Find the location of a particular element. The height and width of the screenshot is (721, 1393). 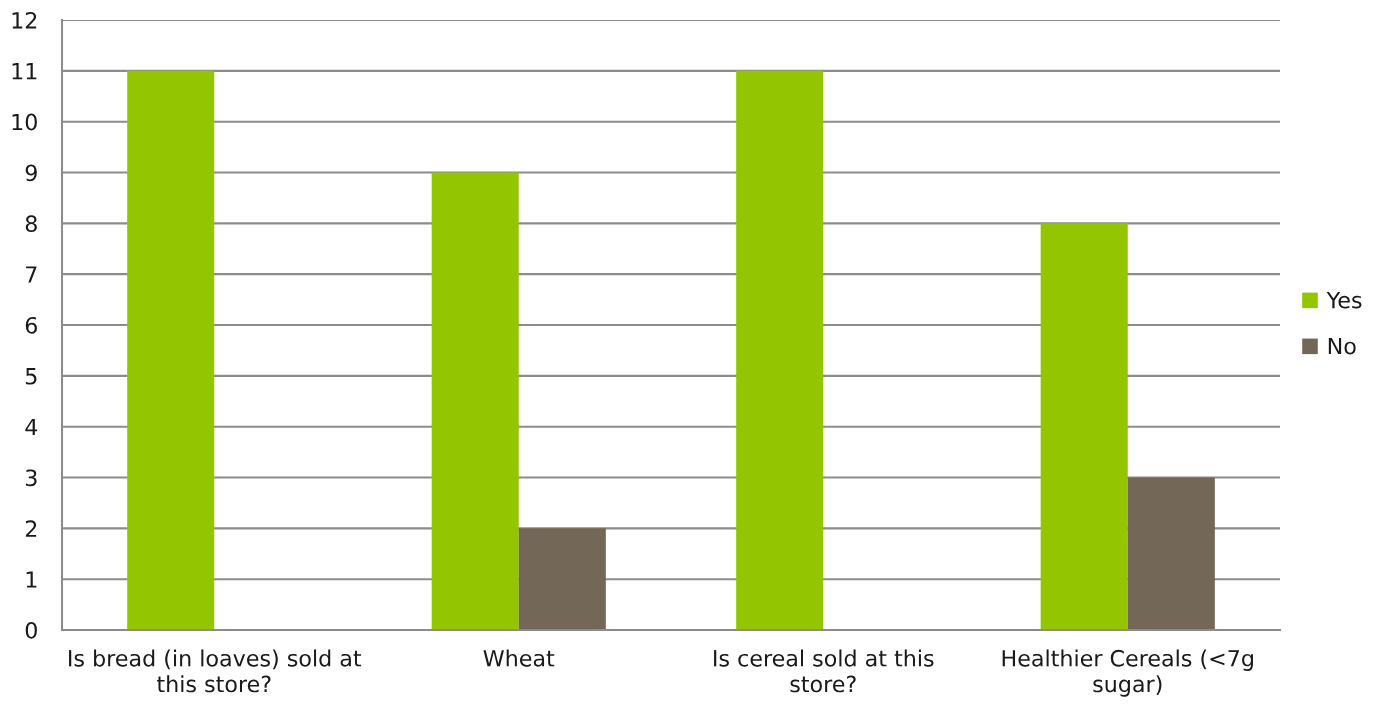

x-tick-label: Is bread (in loaves) sold at this store? is located at coordinates (215, 671).